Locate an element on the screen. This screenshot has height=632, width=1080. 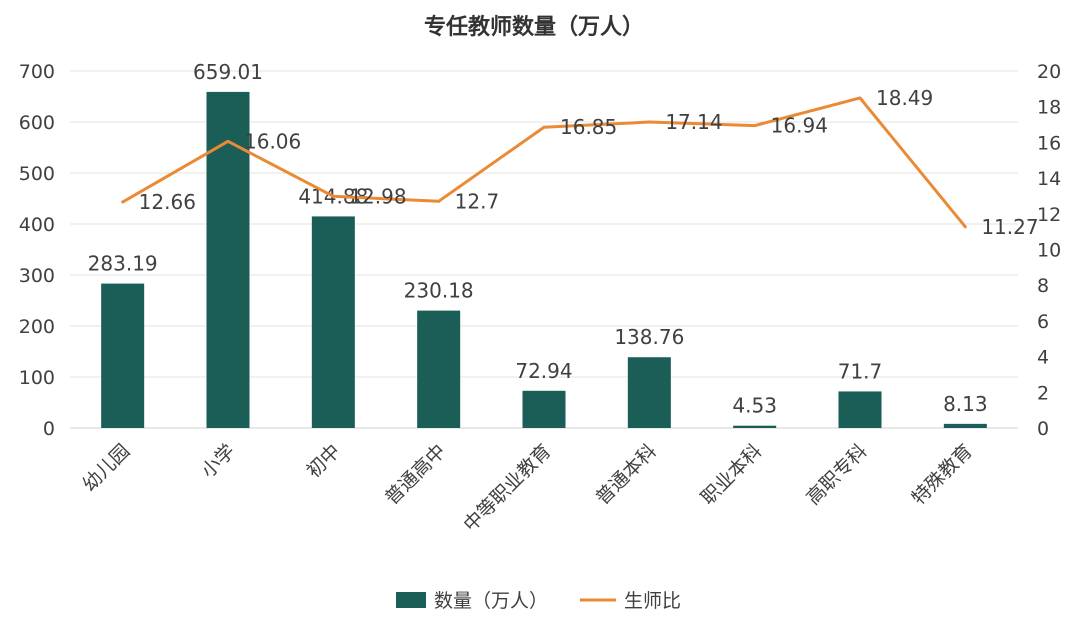
left-tick-label: 400 is located at coordinates (37, 225).